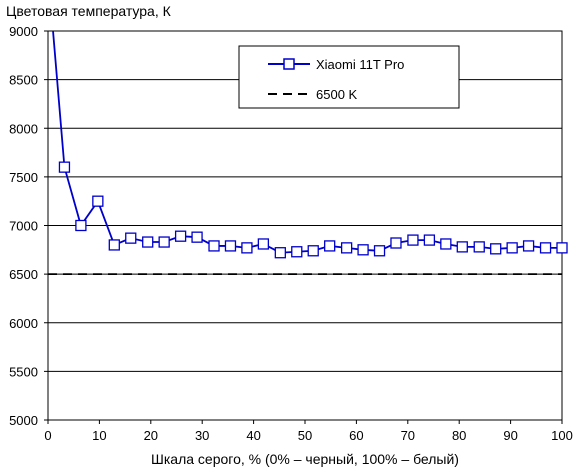  I want to click on x-tick-label: 60, so click(356, 435).